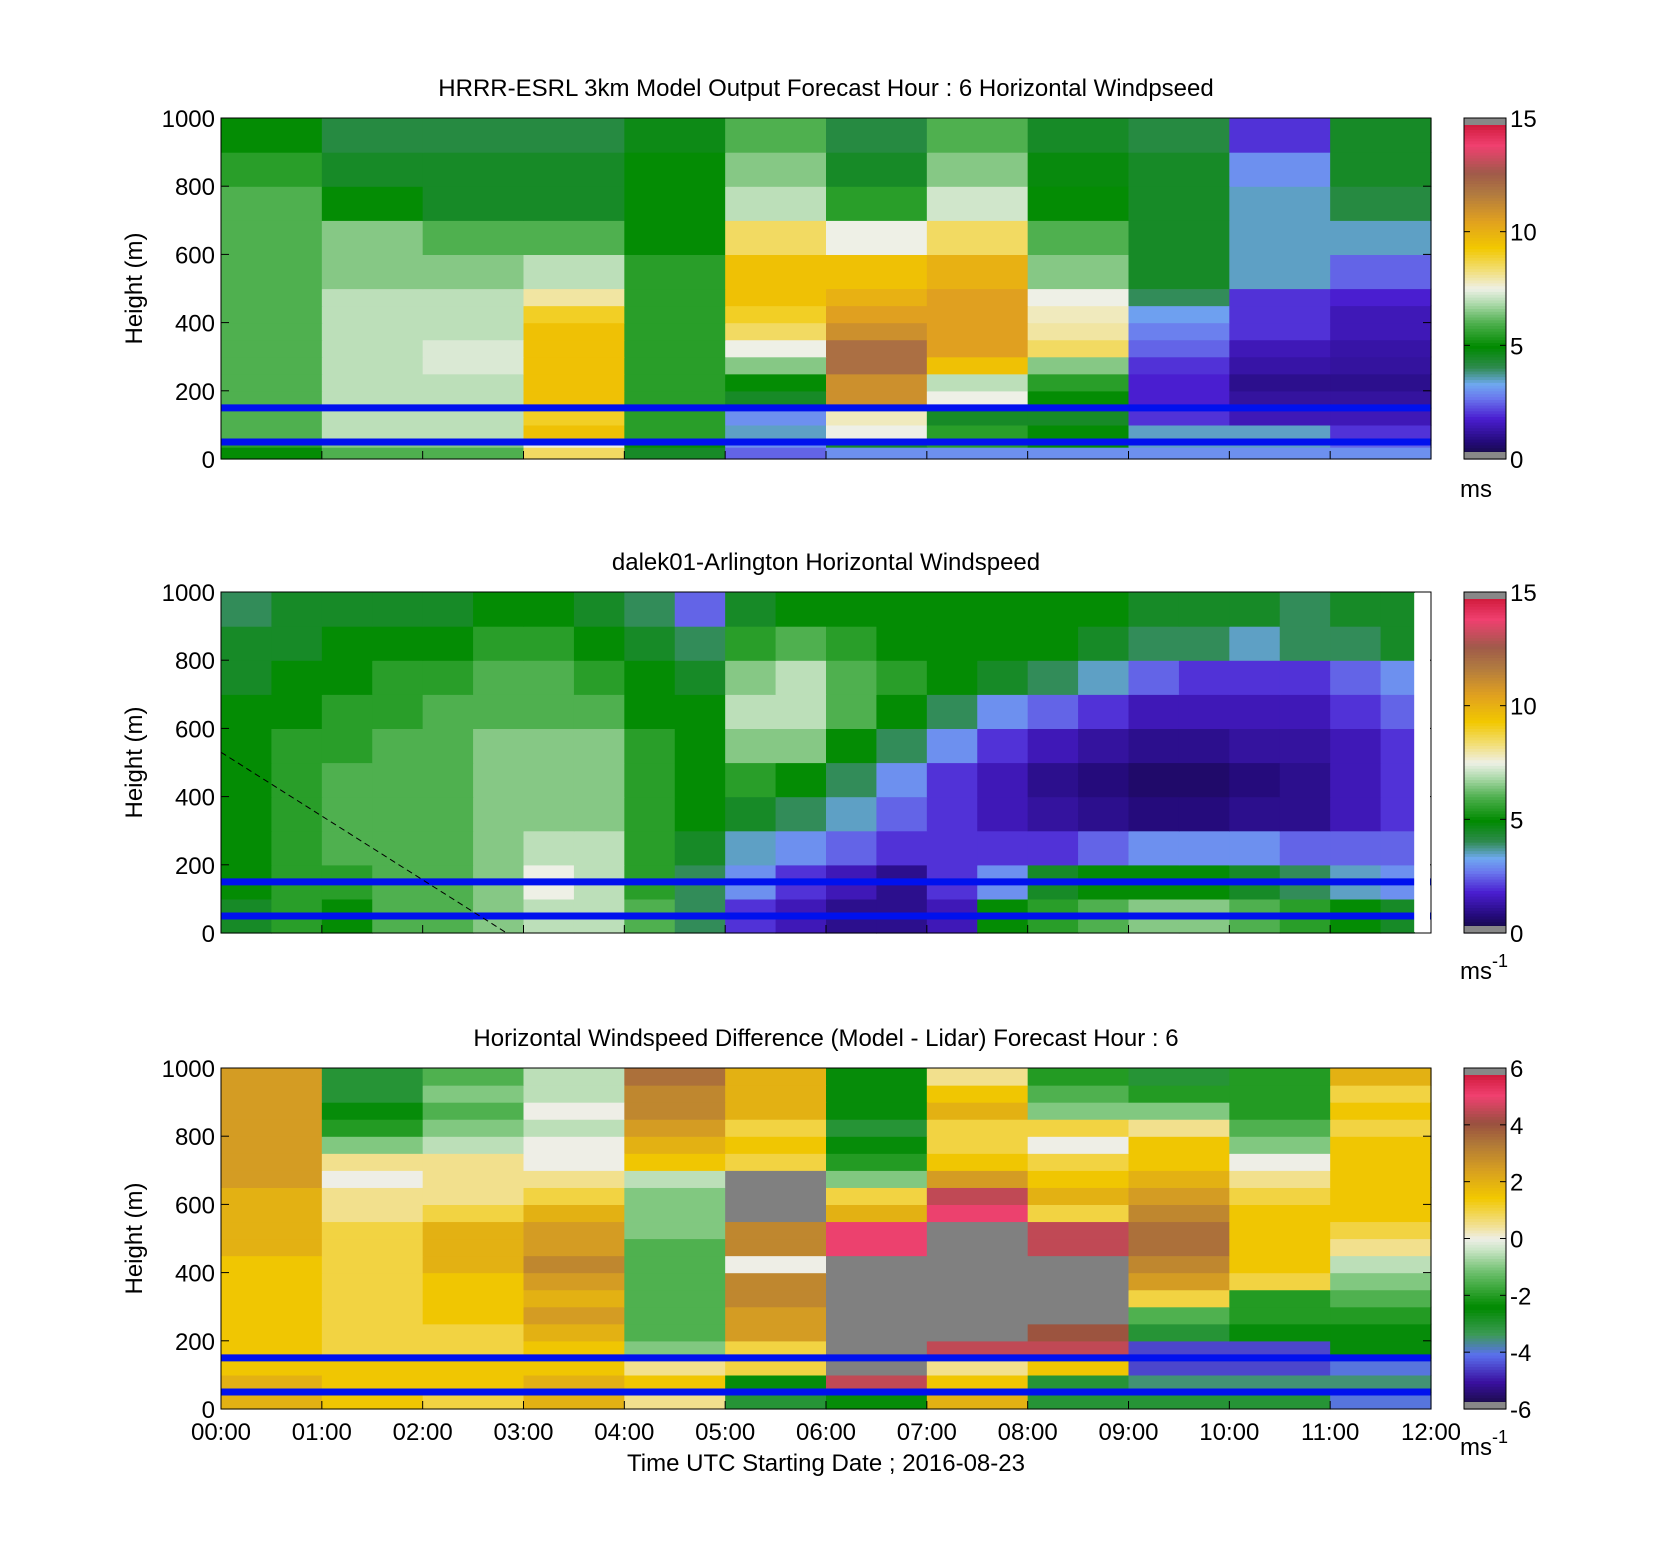  Describe the element at coordinates (1516, 460) in the screenshot. I see `colorbar-tick-label: 0` at that location.